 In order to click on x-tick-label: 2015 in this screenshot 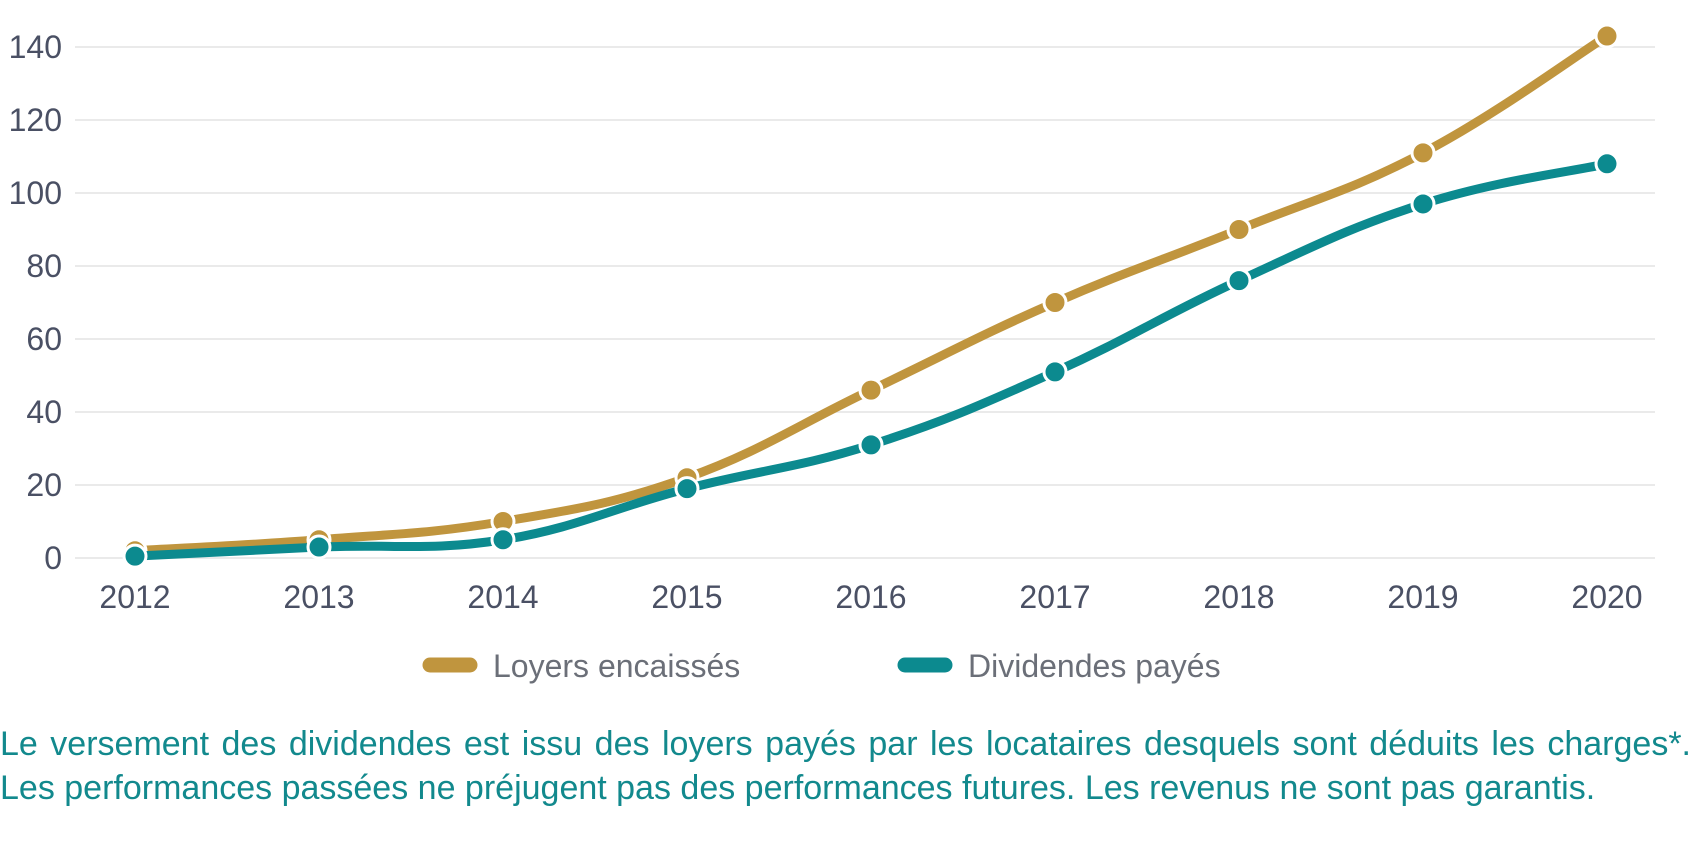, I will do `click(686, 597)`.